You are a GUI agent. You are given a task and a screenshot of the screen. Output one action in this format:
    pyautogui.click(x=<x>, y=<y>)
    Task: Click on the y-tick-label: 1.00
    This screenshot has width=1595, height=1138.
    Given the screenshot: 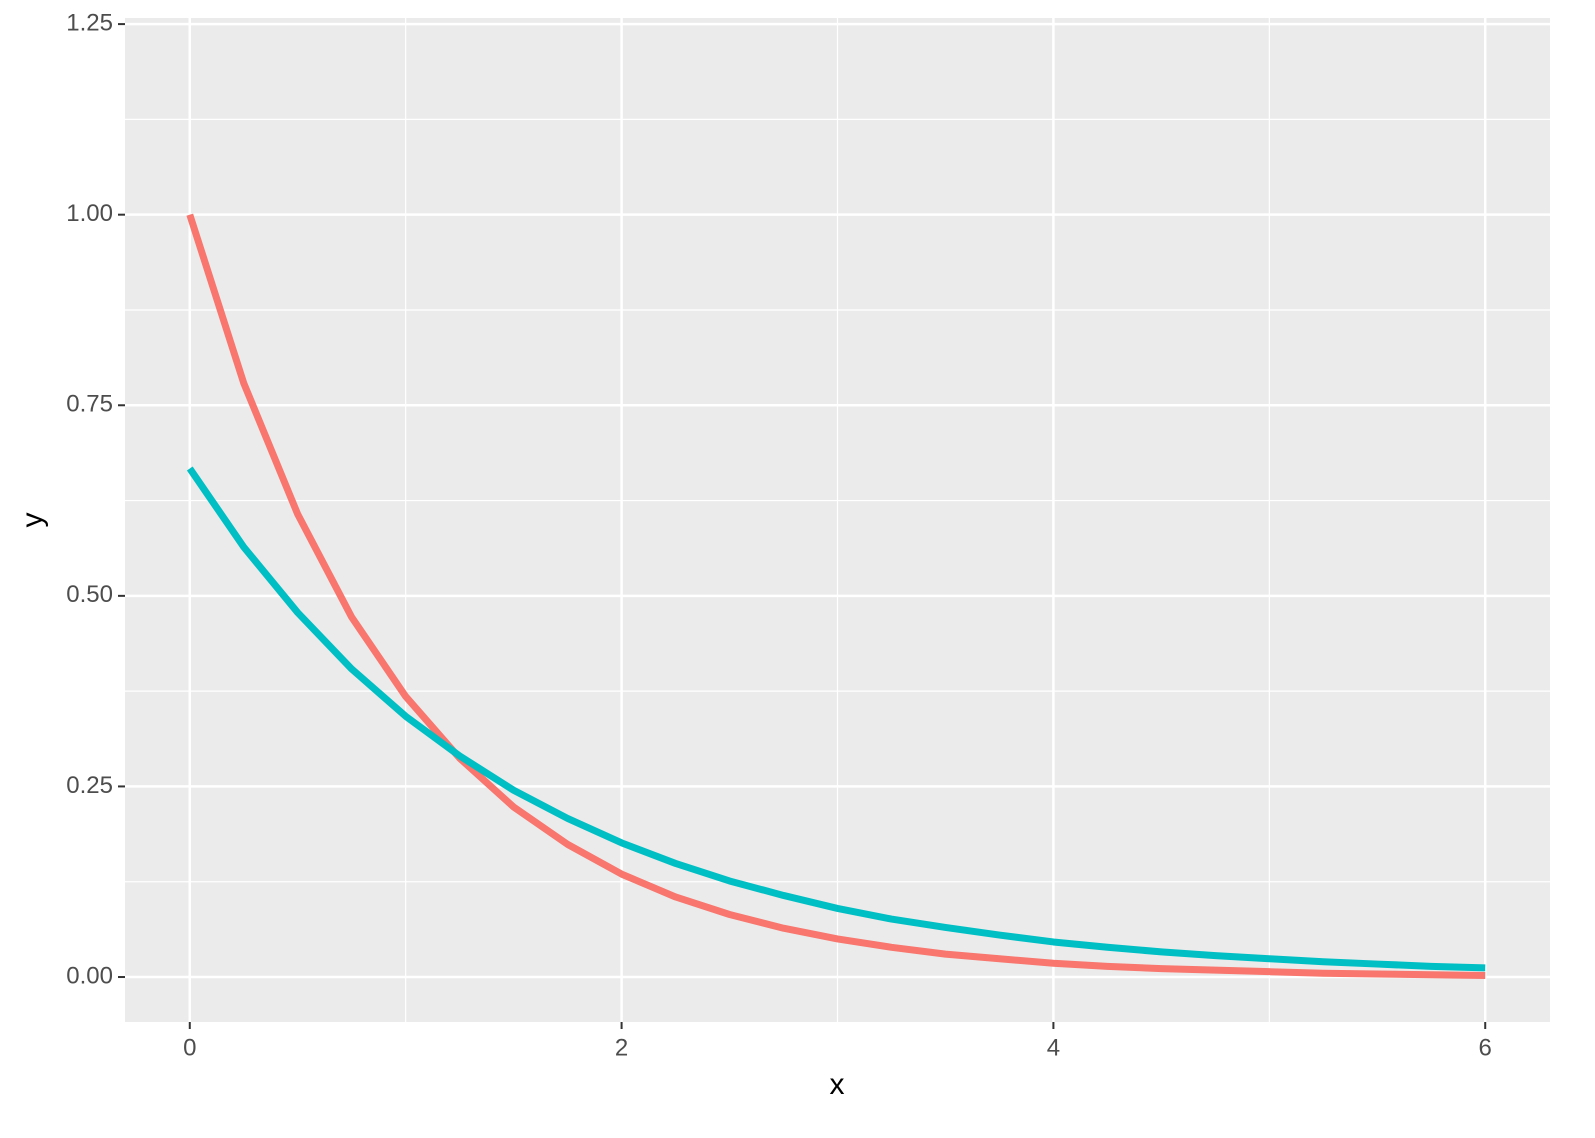 What is the action you would take?
    pyautogui.click(x=89, y=213)
    